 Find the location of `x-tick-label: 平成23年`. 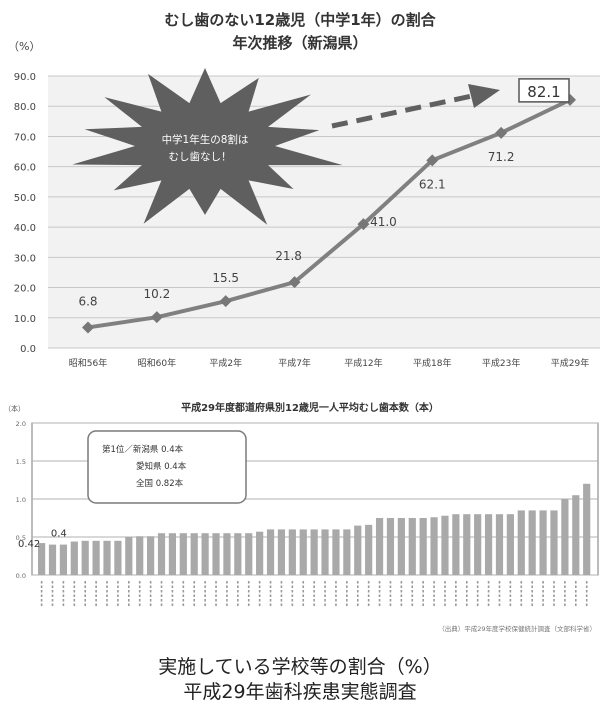

x-tick-label: 平成23年 is located at coordinates (501, 363).